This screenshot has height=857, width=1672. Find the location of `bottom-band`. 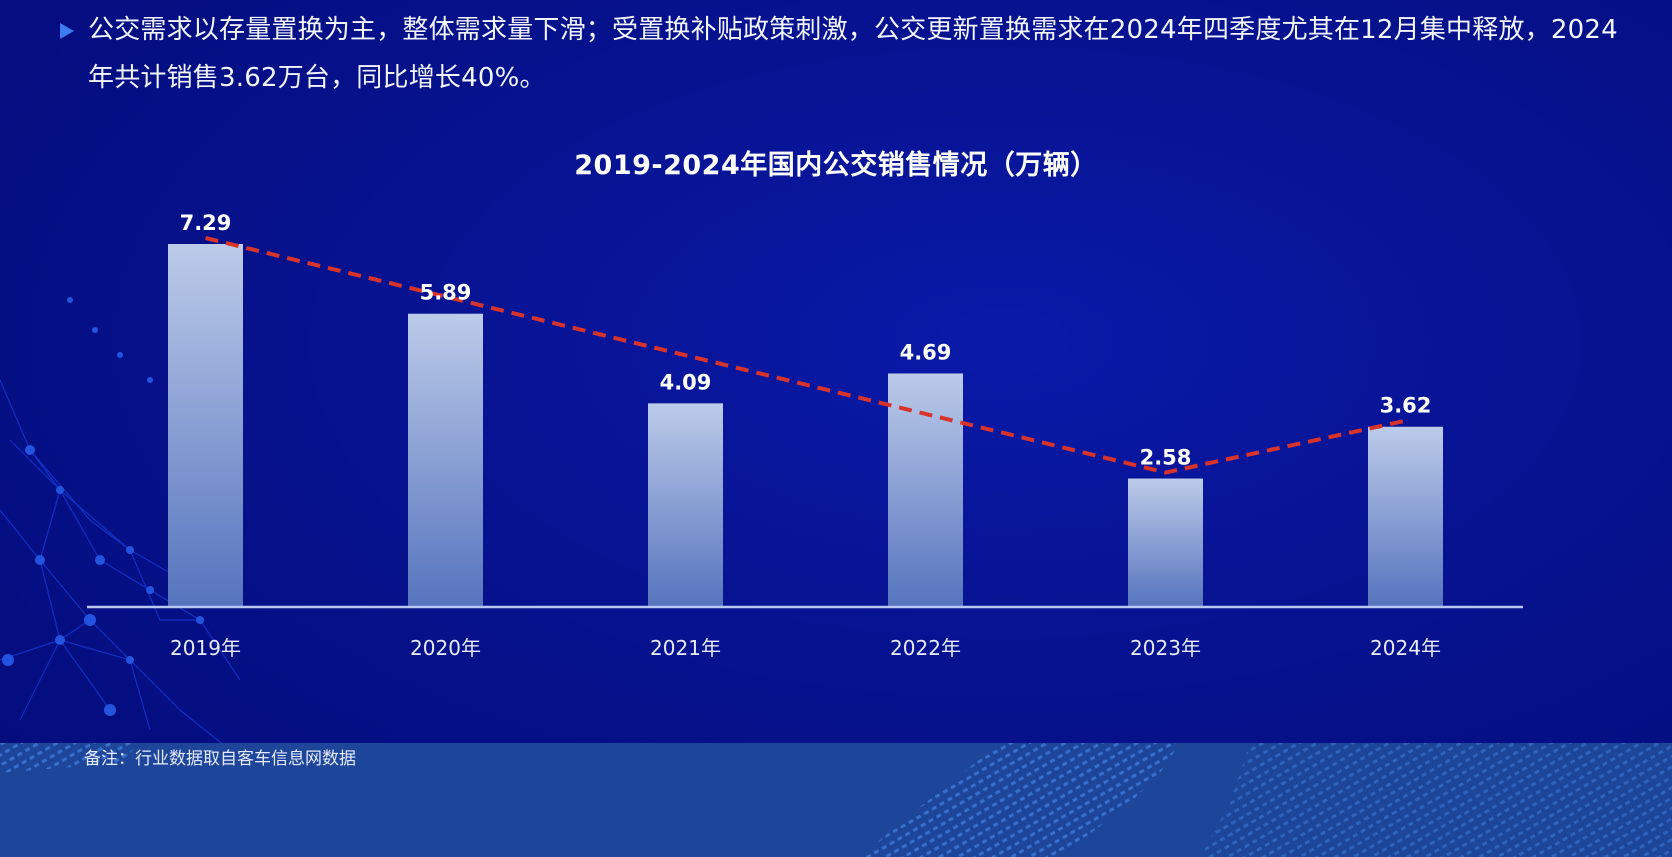

bottom-band is located at coordinates (836, 800).